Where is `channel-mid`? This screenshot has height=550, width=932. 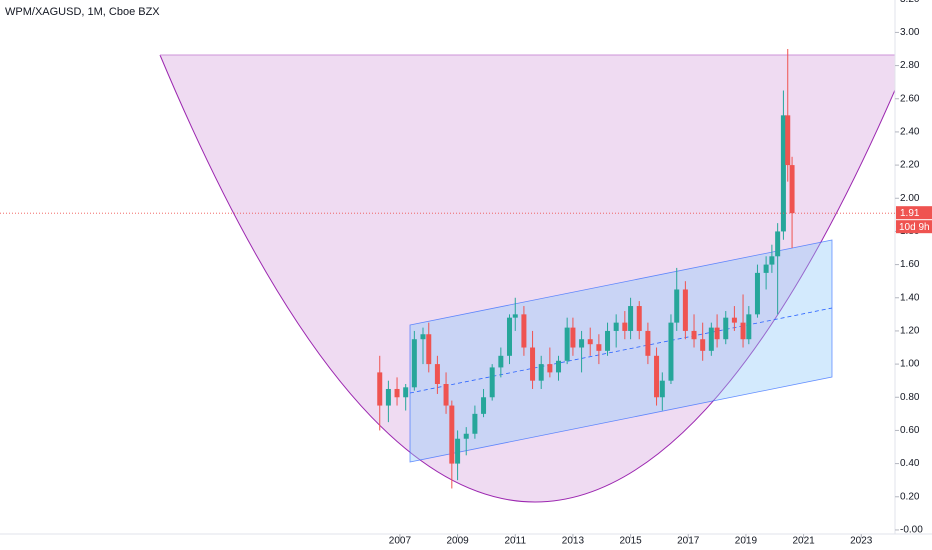
channel-mid is located at coordinates (621, 350).